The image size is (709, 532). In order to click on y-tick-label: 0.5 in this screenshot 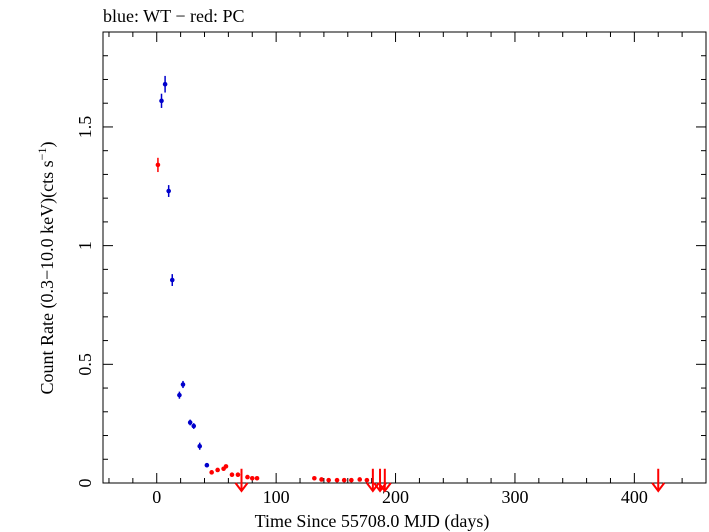, I will do `click(85, 364)`.